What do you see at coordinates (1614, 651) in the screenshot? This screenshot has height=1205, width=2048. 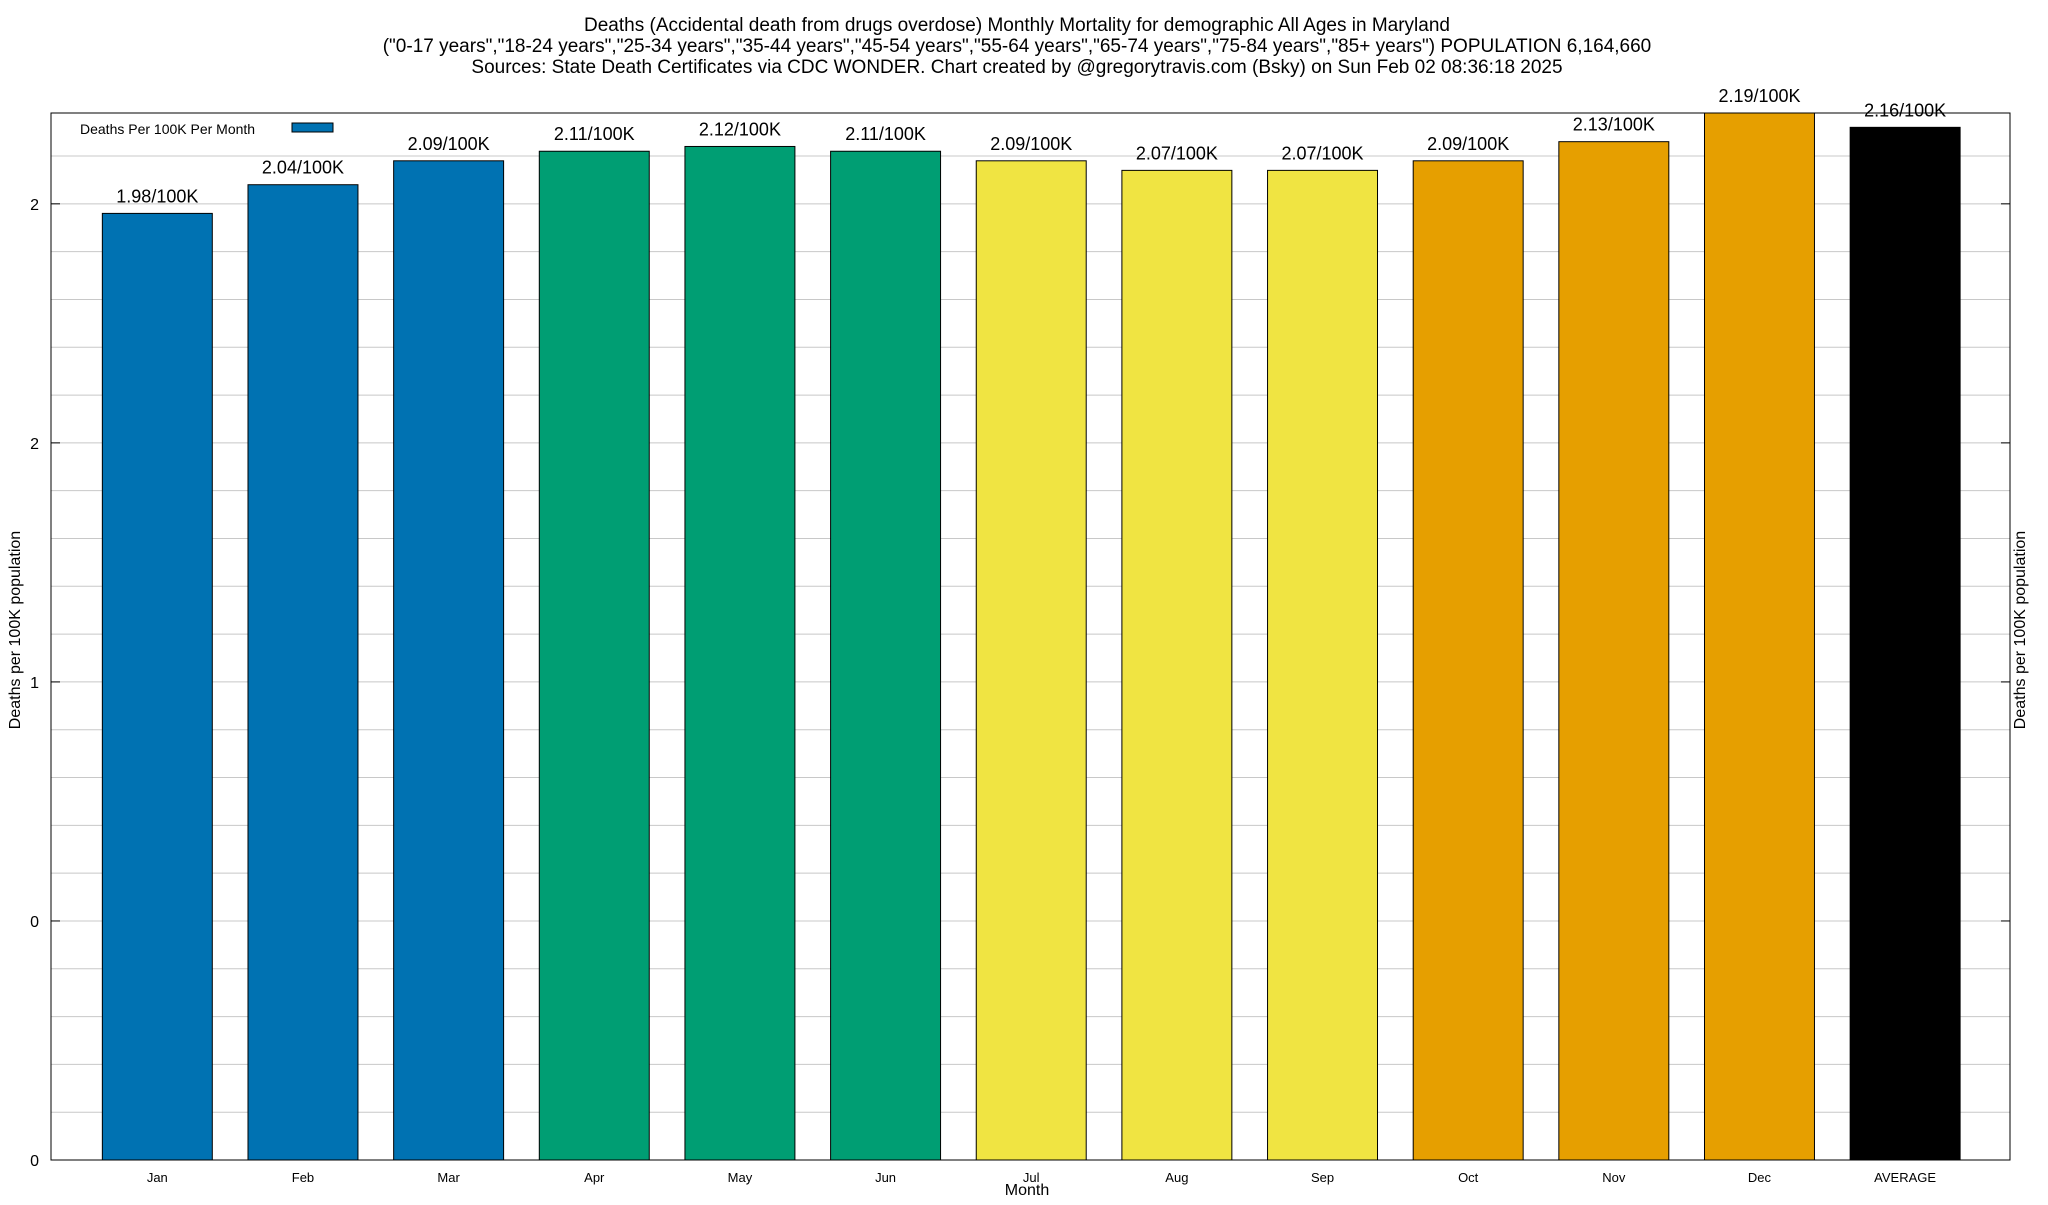 I see `bar-nov` at bounding box center [1614, 651].